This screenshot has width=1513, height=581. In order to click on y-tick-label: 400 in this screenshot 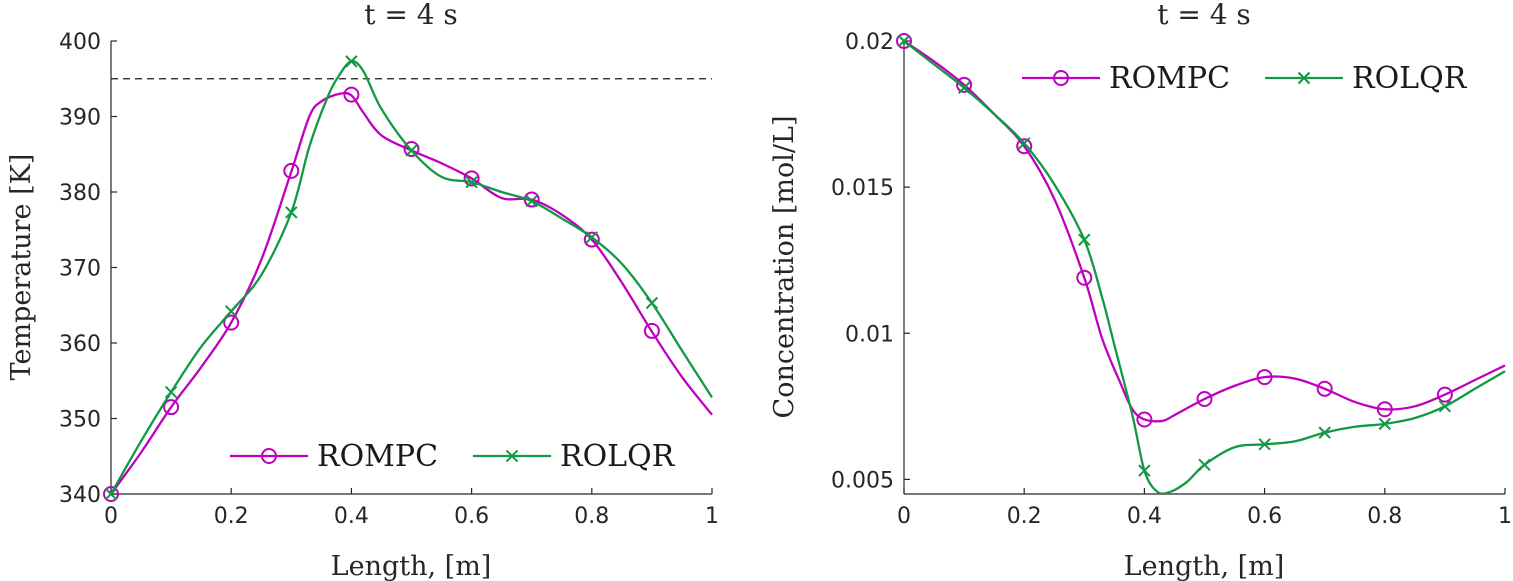, I will do `click(80, 42)`.